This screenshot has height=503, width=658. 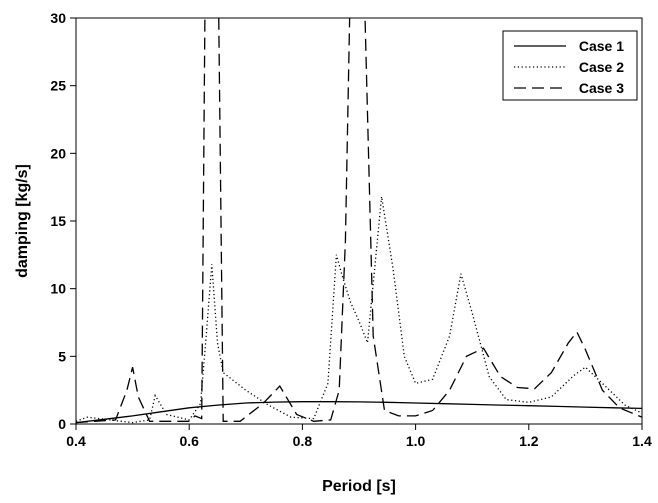 I want to click on y-tick-label: 20, so click(x=58, y=153).